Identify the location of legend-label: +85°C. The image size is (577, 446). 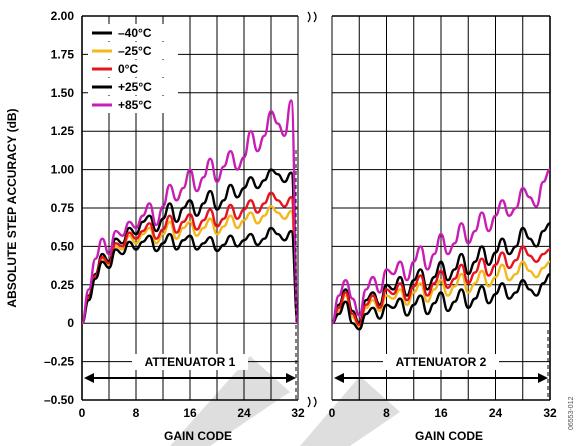
(135, 105).